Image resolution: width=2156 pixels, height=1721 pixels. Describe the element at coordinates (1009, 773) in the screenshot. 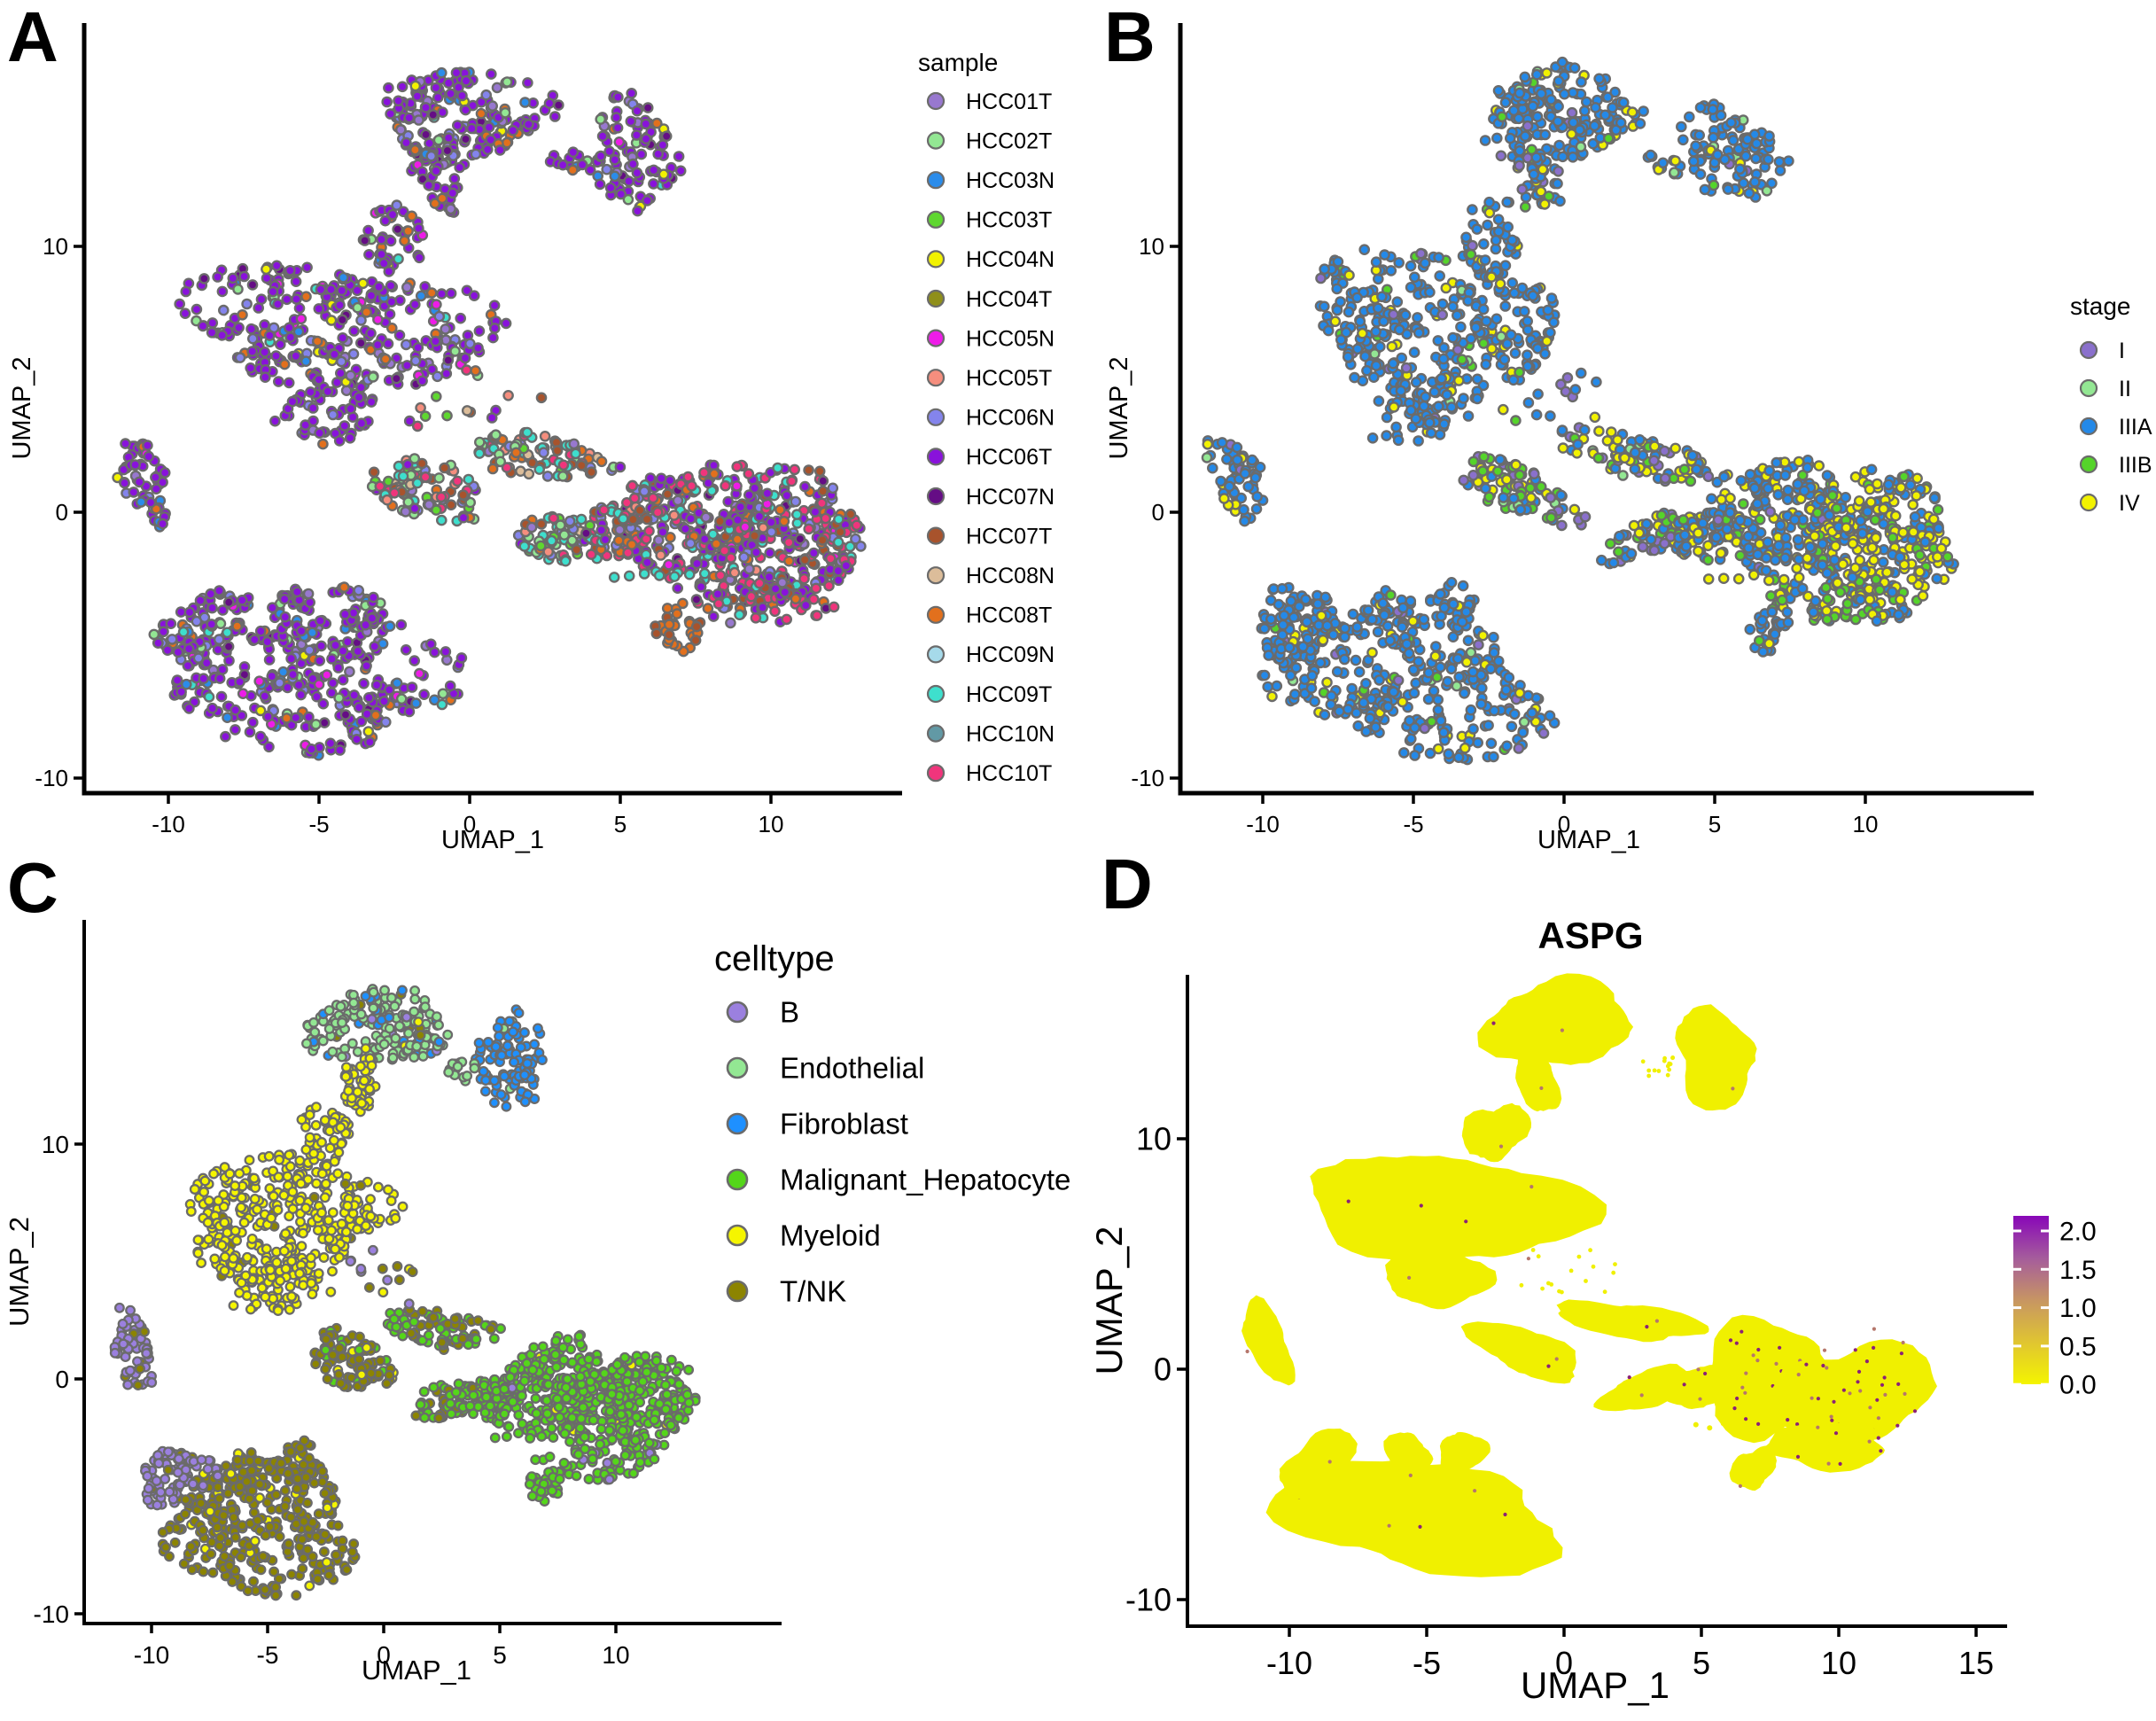

I see `legend-item-label: HCC10T` at that location.